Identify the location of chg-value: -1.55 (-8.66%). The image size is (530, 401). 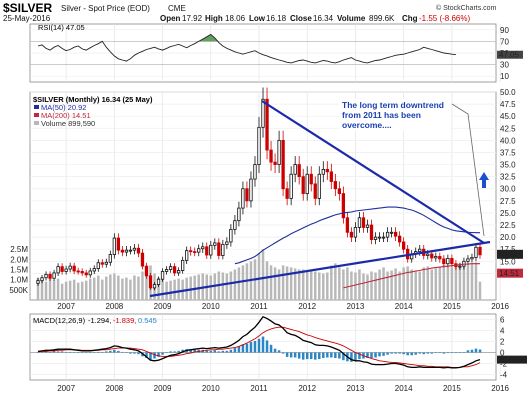
(444, 18).